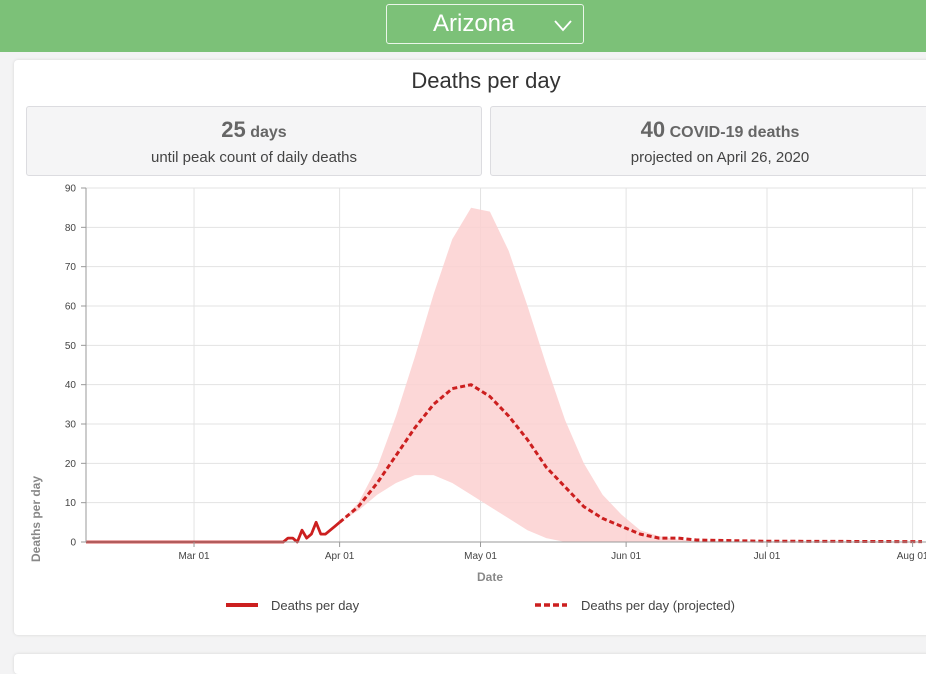 The height and width of the screenshot is (674, 926). What do you see at coordinates (490, 577) in the screenshot?
I see `x-axis-title: Date` at bounding box center [490, 577].